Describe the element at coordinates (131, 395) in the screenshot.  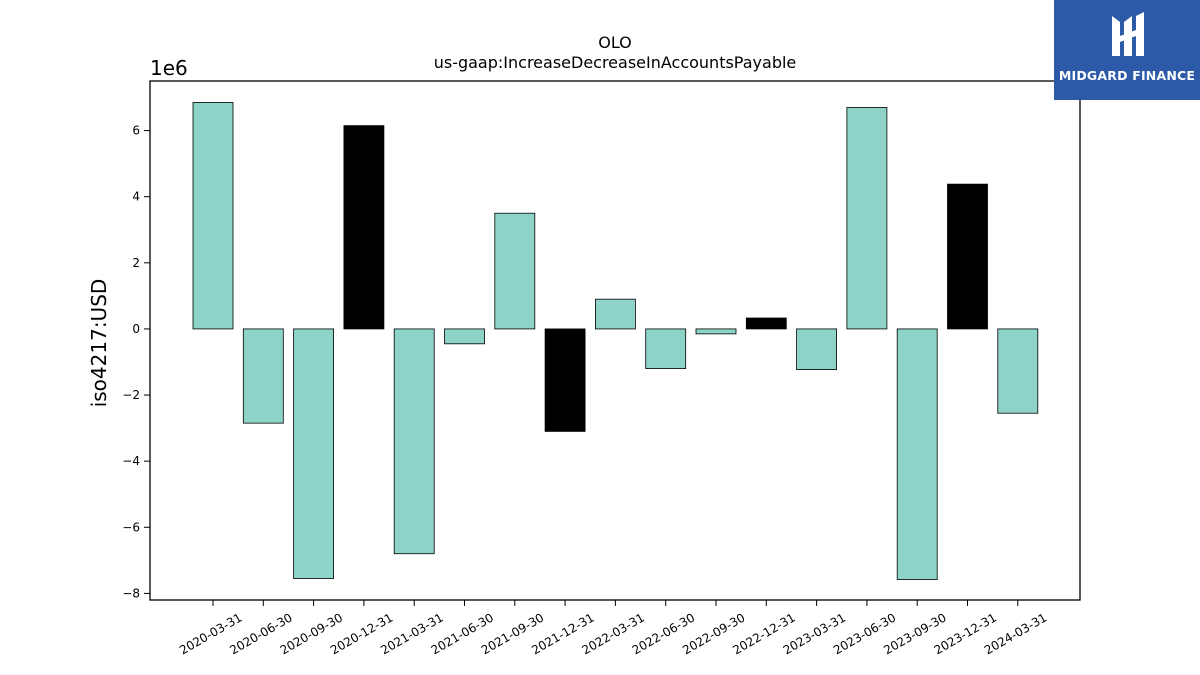
I see `y-tick-label: −2` at that location.